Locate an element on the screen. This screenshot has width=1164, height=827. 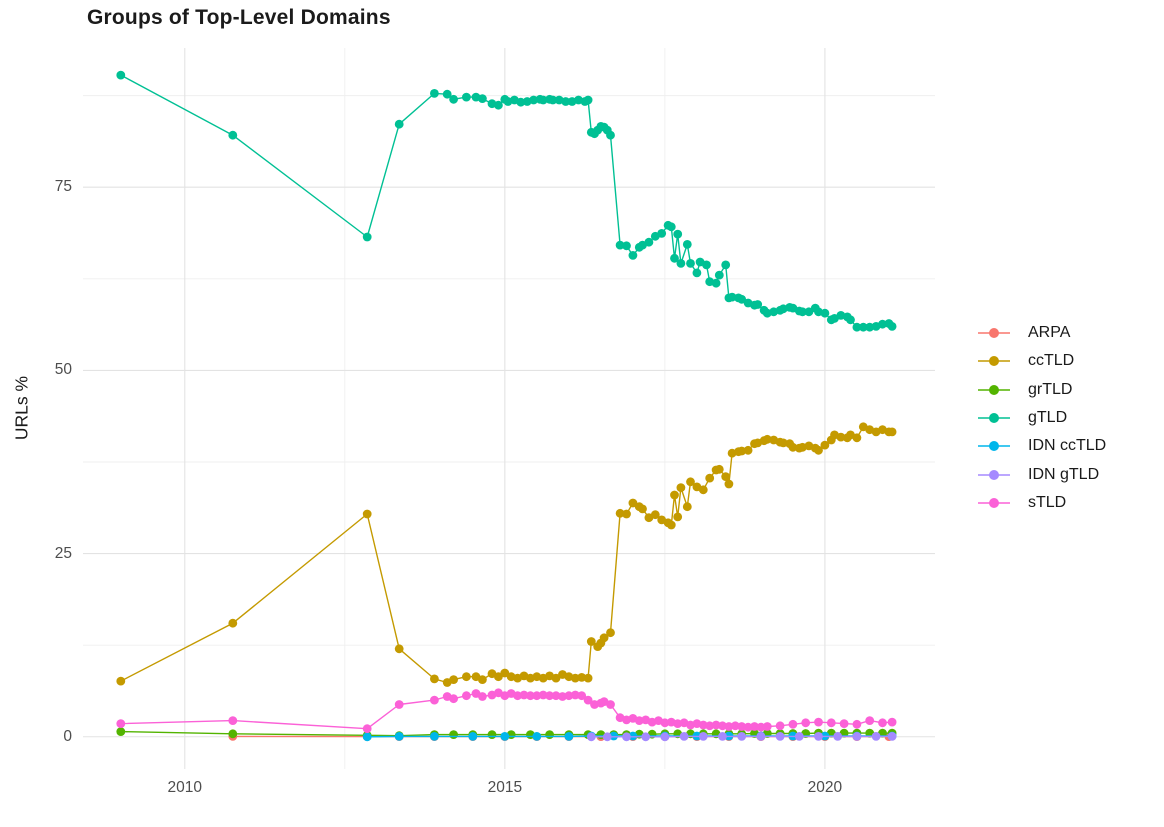
legend-item-gtld: gTLD is located at coordinates (1041, 418).